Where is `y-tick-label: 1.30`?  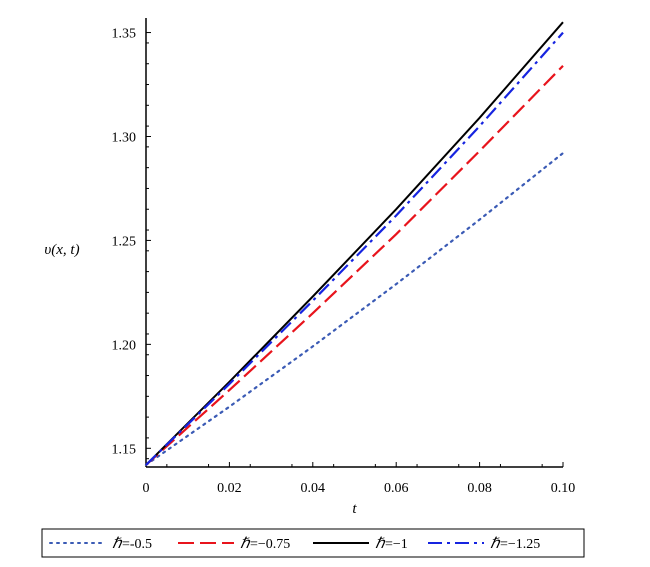
y-tick-label: 1.30 is located at coordinates (124, 137).